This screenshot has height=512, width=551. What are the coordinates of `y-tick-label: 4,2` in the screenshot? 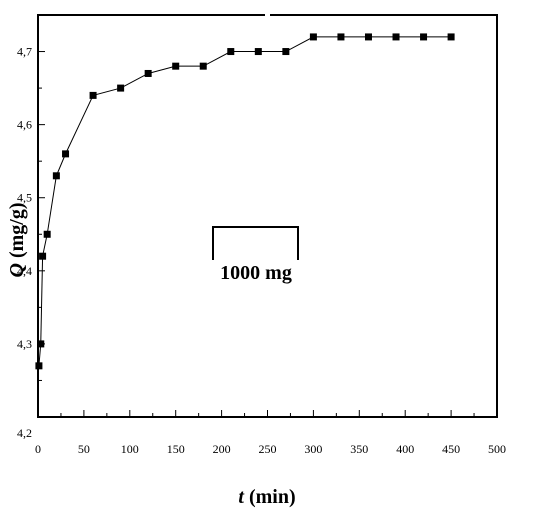 It's located at (24, 433).